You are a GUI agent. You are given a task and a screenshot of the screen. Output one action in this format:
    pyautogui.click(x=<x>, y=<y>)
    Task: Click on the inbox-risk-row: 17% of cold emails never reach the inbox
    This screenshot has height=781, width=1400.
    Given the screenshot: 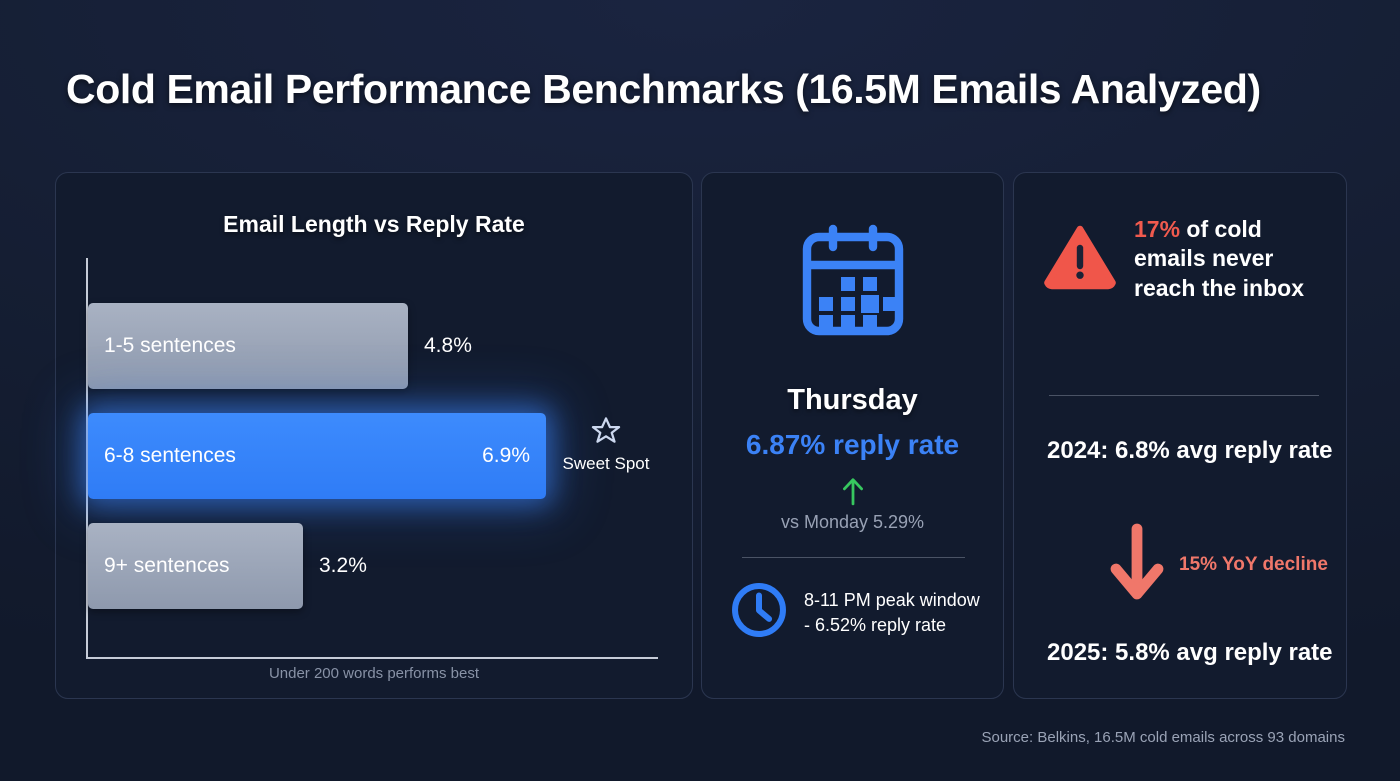 What is the action you would take?
    pyautogui.click(x=1184, y=259)
    